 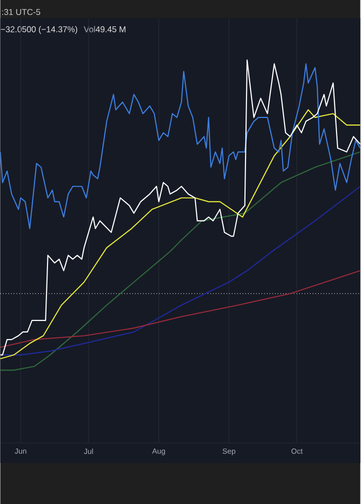 I want to click on text: :31 UTC-5, so click(x=21, y=12).